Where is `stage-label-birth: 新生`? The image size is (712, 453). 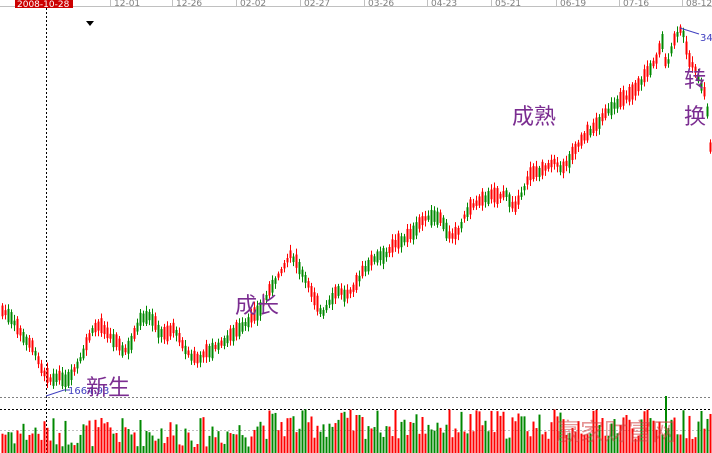 stage-label-birth: 新生 is located at coordinates (108, 388).